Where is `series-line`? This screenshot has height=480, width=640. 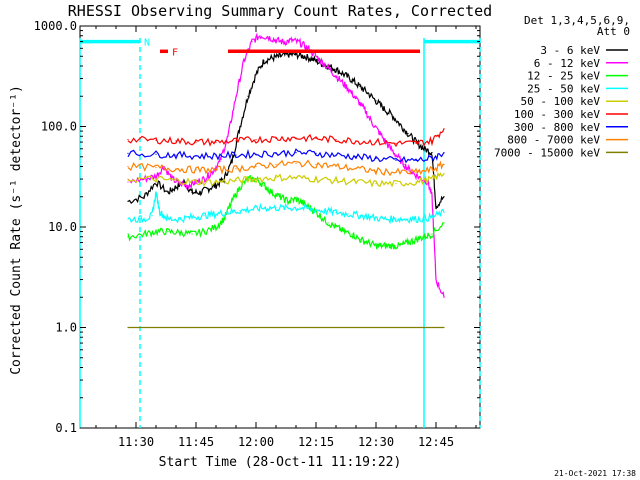 series-line is located at coordinates (286, 212).